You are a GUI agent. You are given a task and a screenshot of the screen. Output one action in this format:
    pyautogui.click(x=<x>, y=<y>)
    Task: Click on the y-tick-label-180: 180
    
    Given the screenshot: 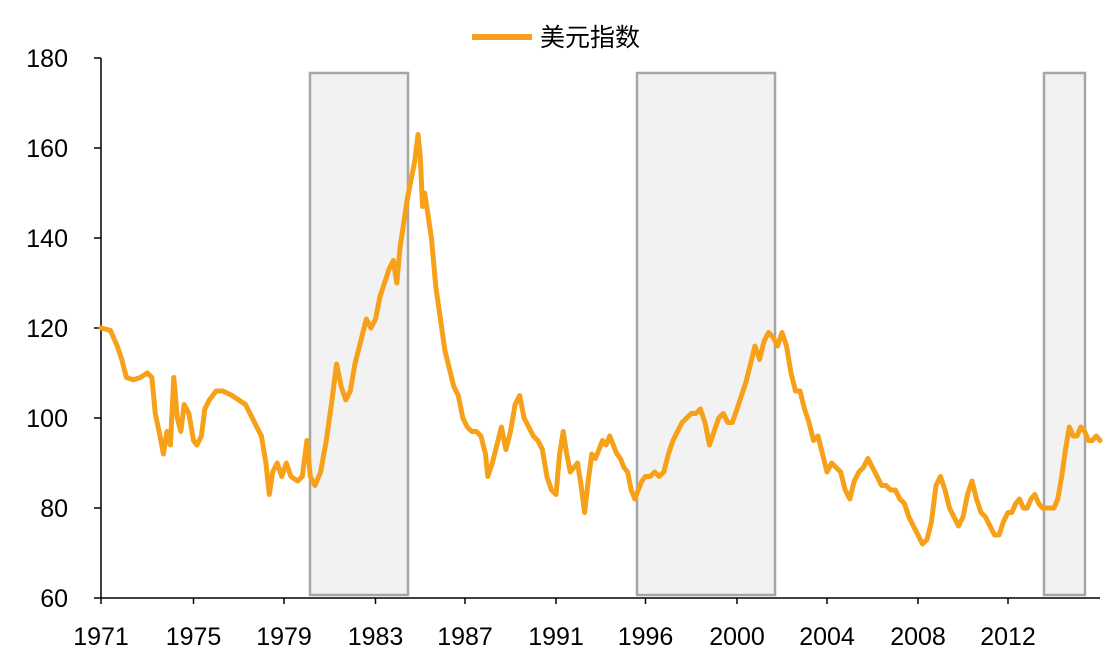 What is the action you would take?
    pyautogui.click(x=47, y=59)
    